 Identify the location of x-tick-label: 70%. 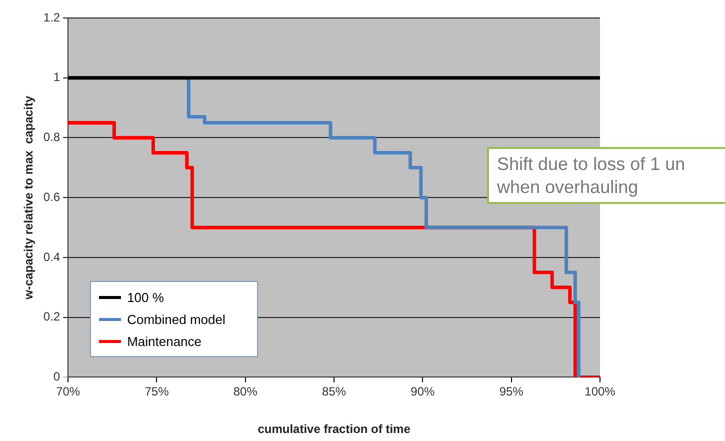
(68, 391).